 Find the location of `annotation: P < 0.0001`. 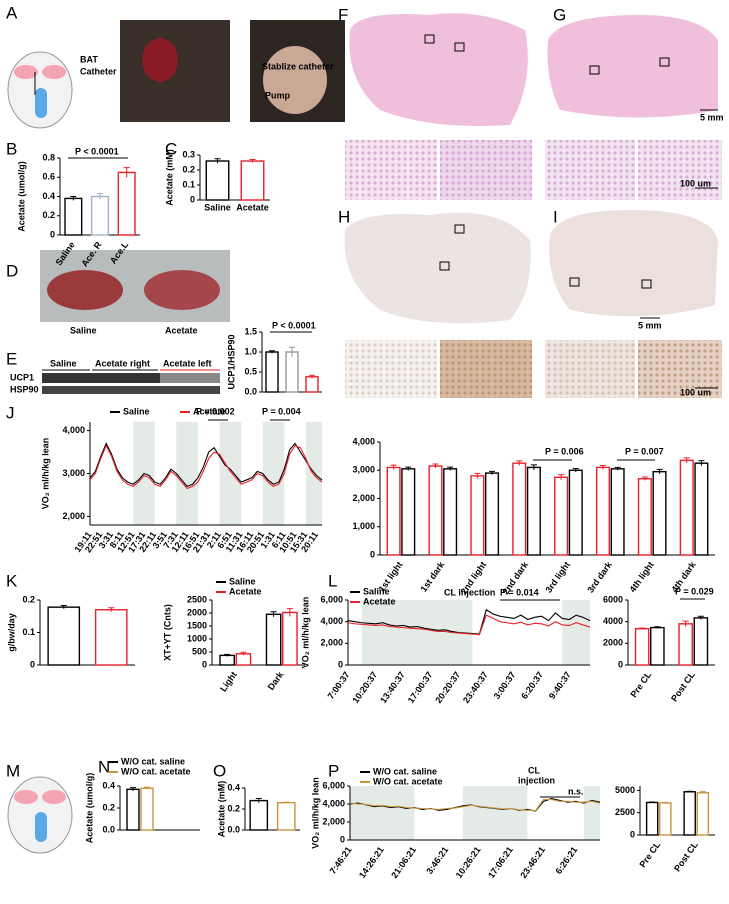

annotation: P < 0.0001 is located at coordinates (97, 151).